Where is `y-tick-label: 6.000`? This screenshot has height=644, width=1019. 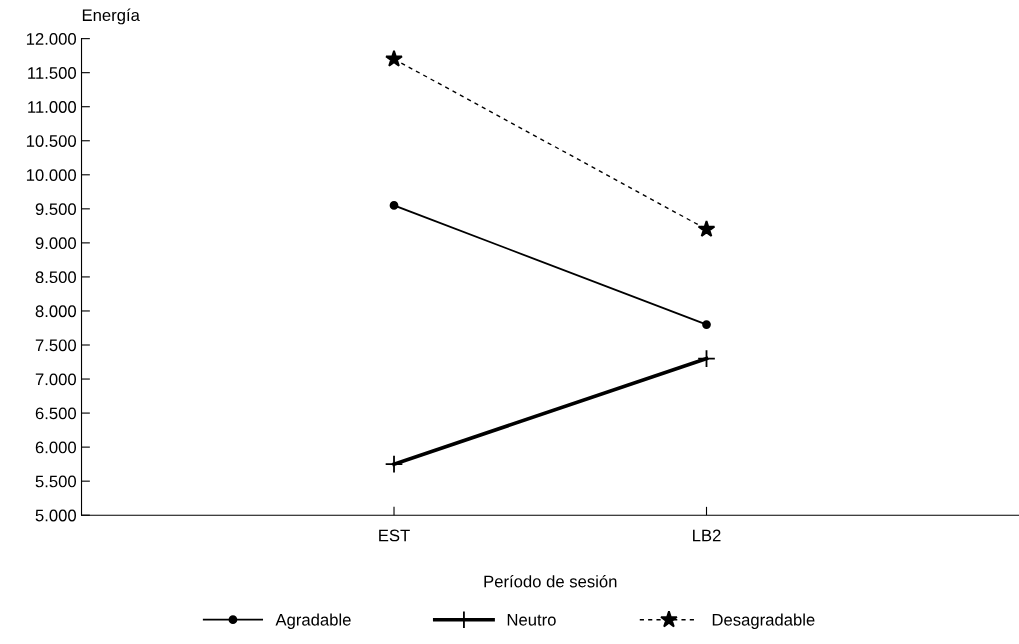
y-tick-label: 6.000 is located at coordinates (56, 447).